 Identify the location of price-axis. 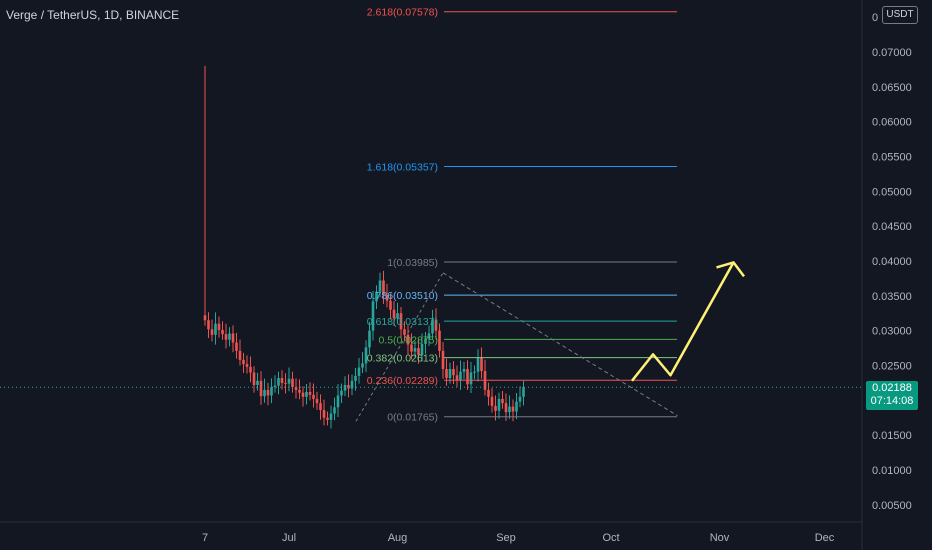
(897, 275).